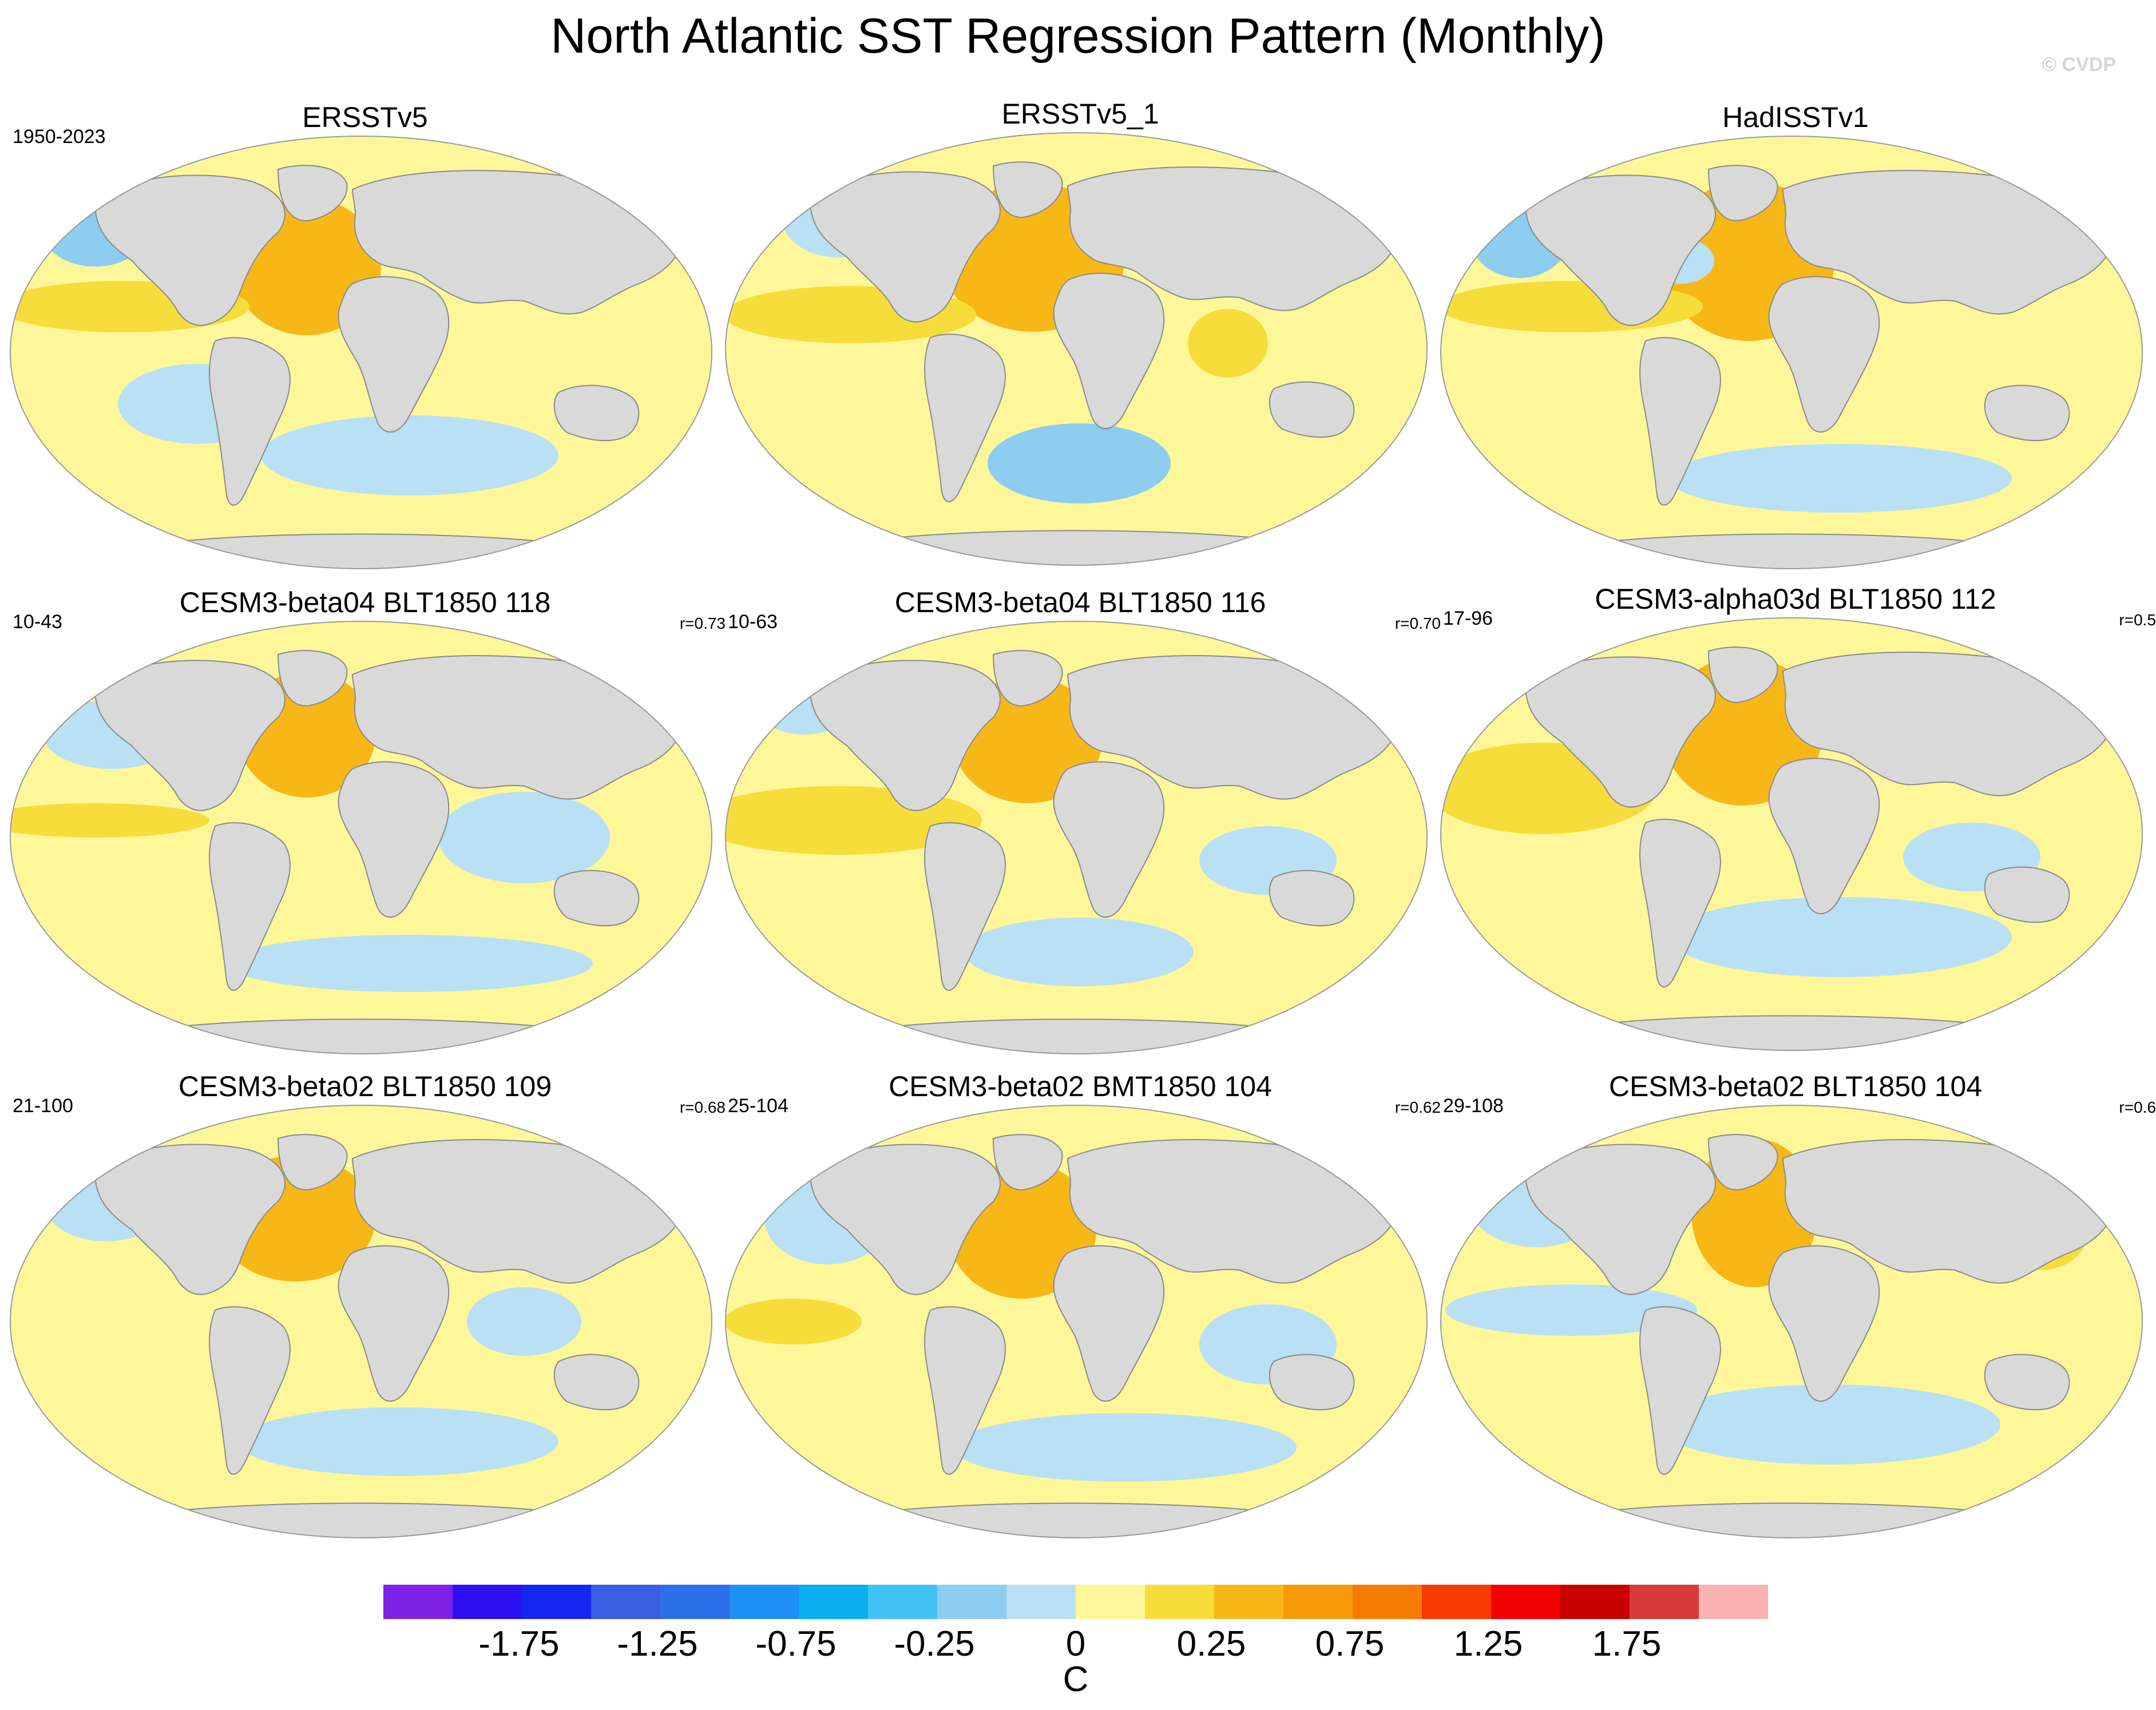 The width and height of the screenshot is (2156, 1710). I want to click on panel-years: 21-100, so click(43, 1106).